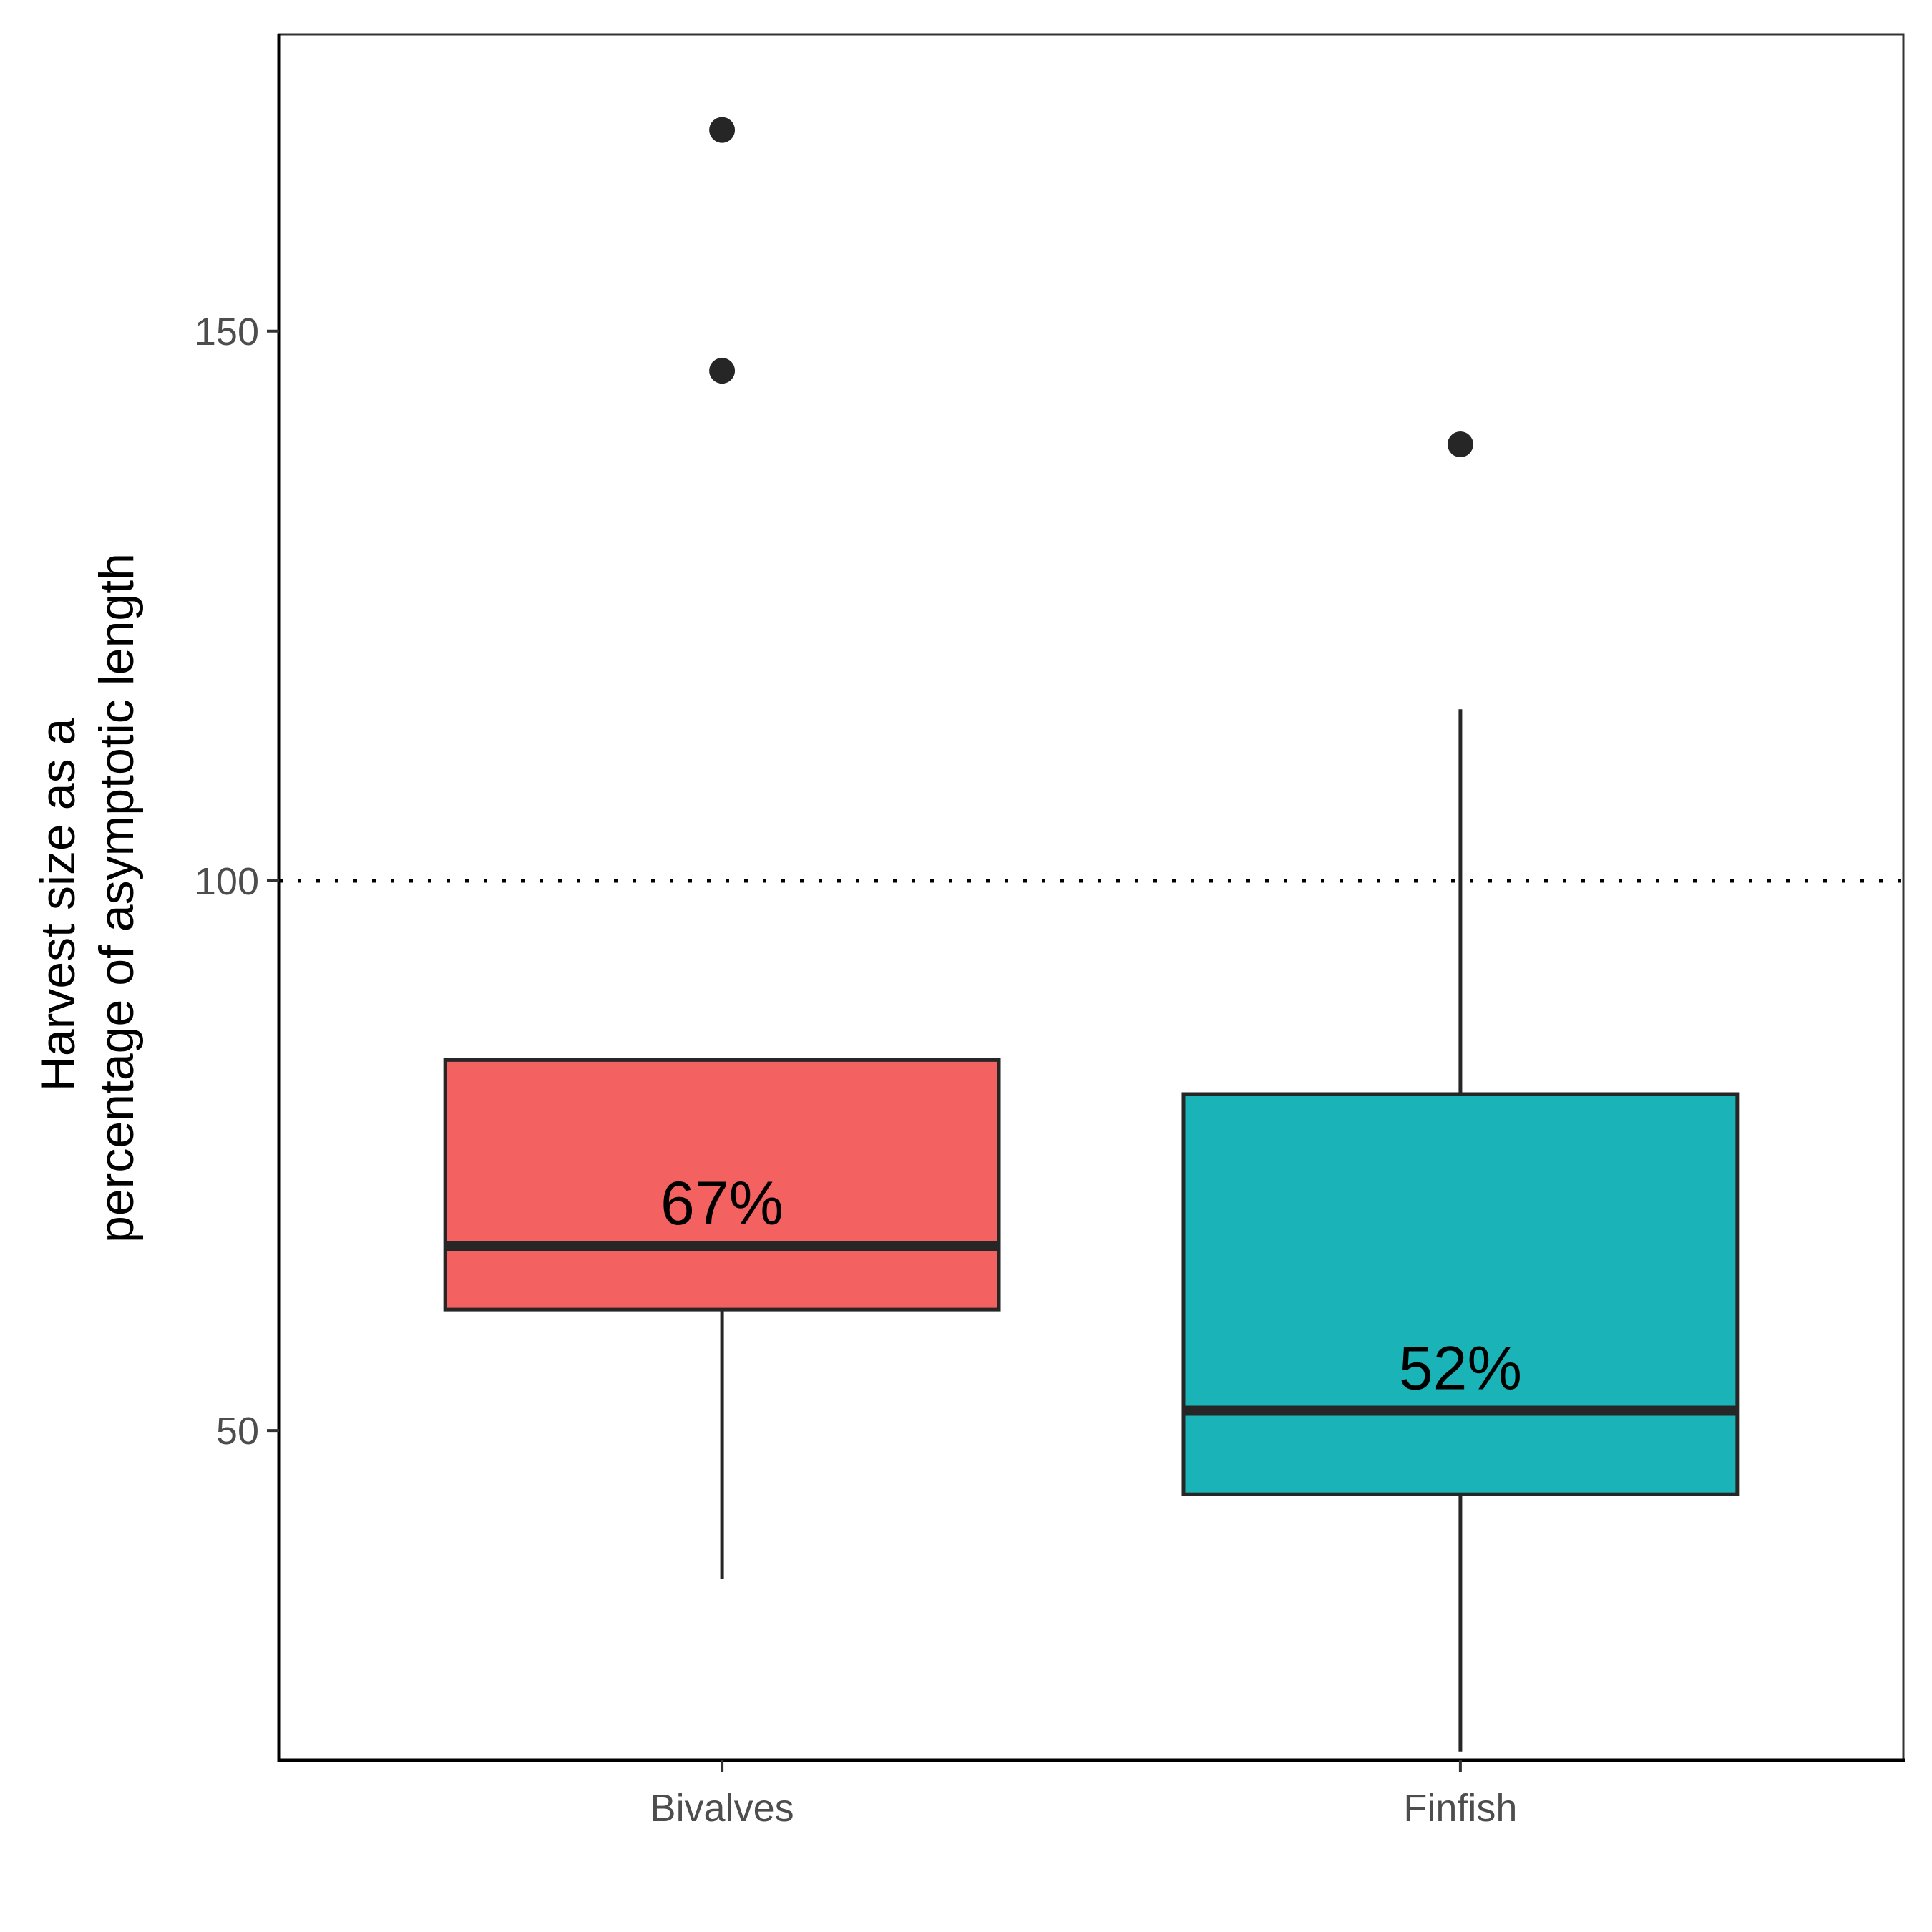 The width and height of the screenshot is (1932, 1932). Describe the element at coordinates (58, 905) in the screenshot. I see `y-axis-title-line-1: Harvest size as a` at that location.